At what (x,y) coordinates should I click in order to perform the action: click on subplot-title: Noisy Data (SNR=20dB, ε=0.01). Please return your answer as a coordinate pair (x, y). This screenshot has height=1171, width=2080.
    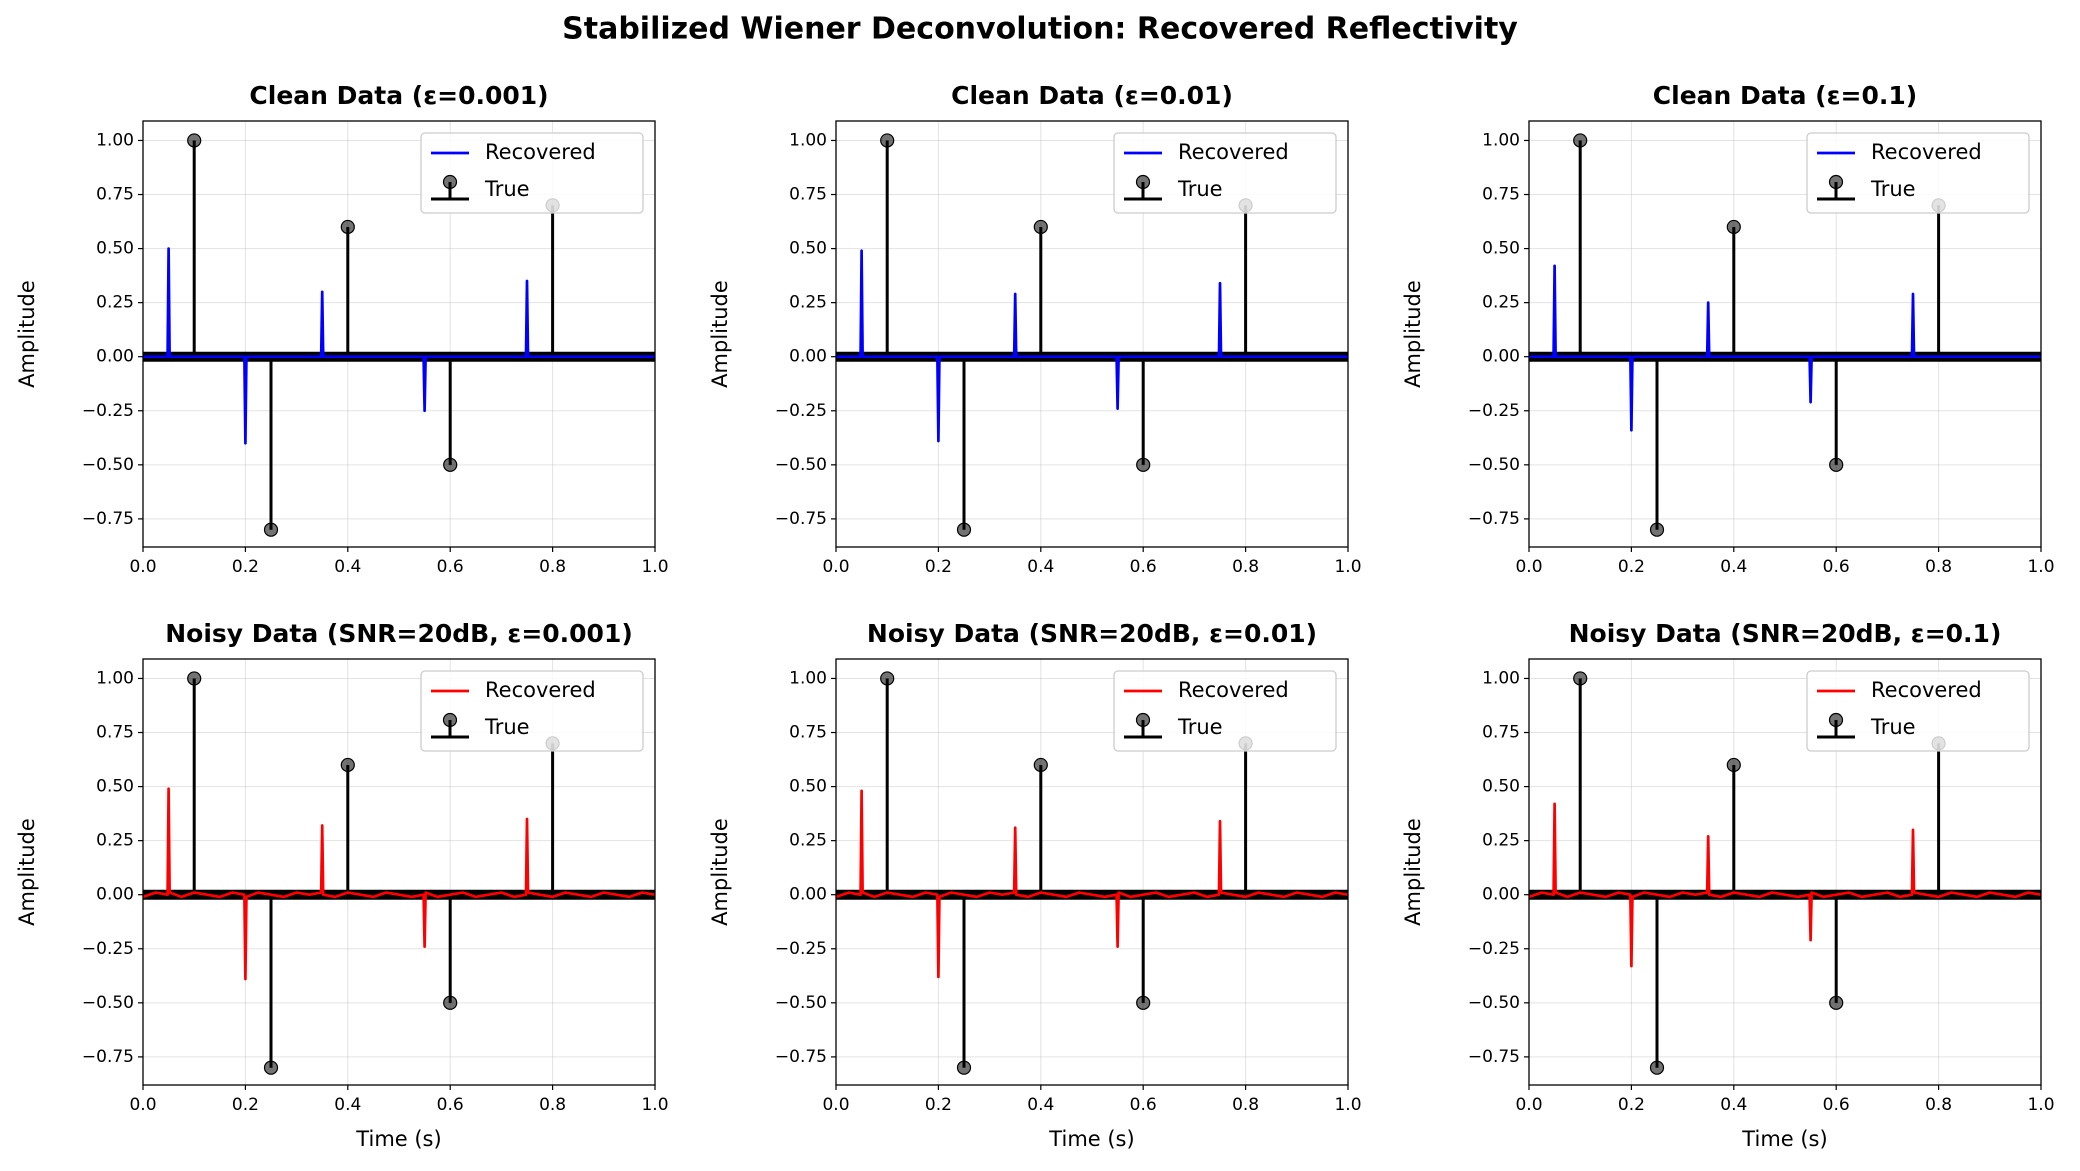
    Looking at the image, I should click on (1092, 633).